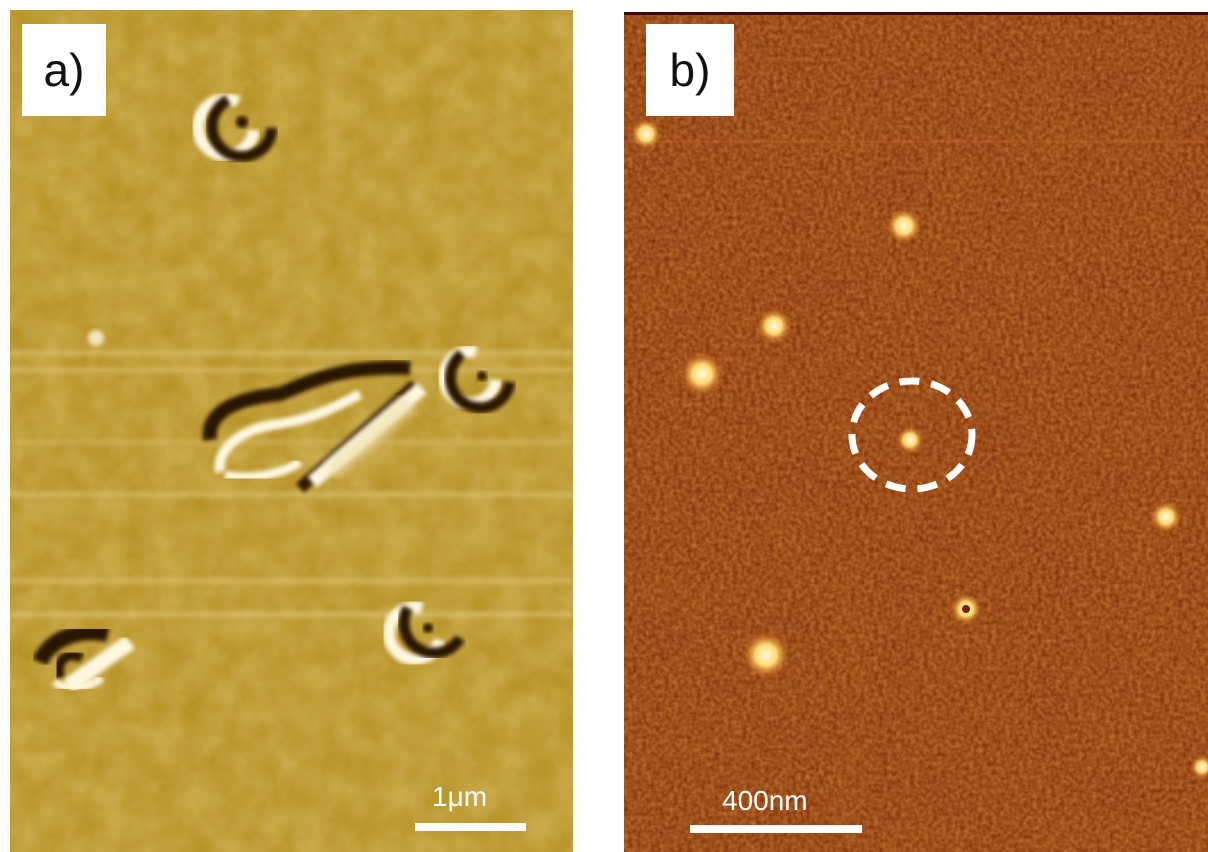 This screenshot has height=852, width=1208. I want to click on panel-label-a: a), so click(64, 70).